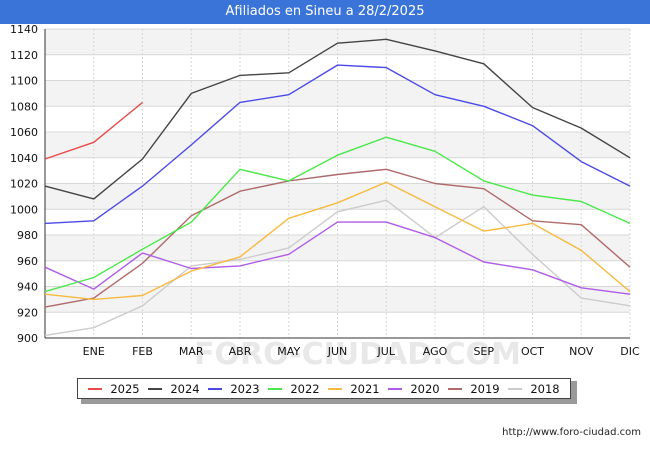 The width and height of the screenshot is (650, 450). I want to click on y-tick-label: 1020, so click(24, 184).